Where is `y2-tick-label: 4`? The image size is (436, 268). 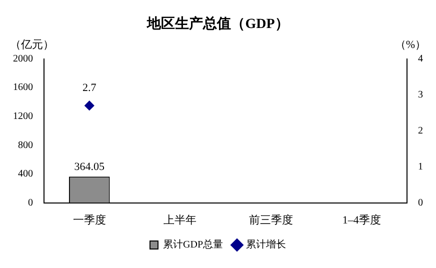 y2-tick-label: 4 is located at coordinates (420, 58).